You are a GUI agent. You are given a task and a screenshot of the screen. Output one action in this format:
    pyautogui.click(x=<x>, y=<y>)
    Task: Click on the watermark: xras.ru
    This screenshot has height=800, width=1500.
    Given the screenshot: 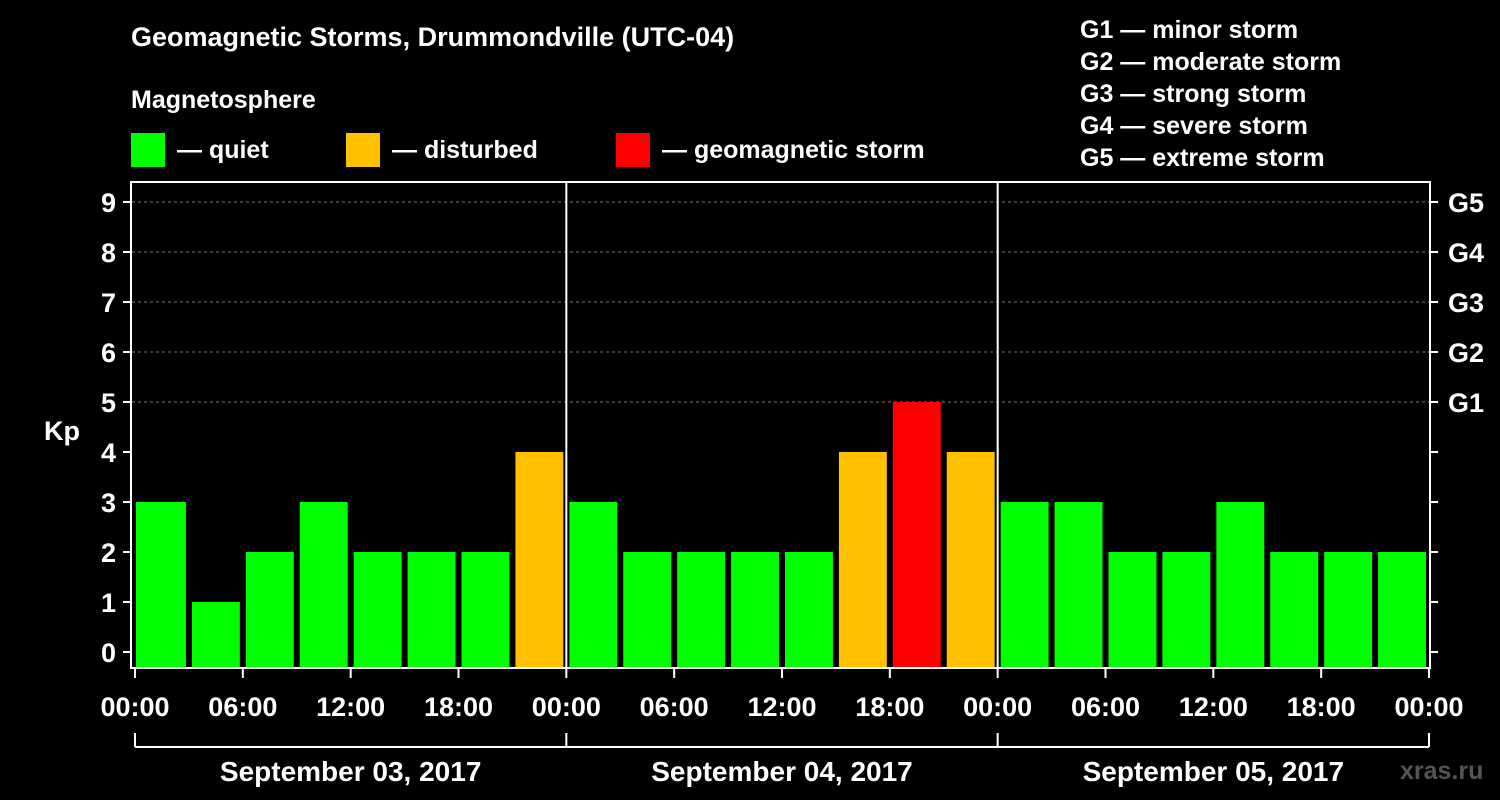 What is the action you would take?
    pyautogui.click(x=1442, y=771)
    